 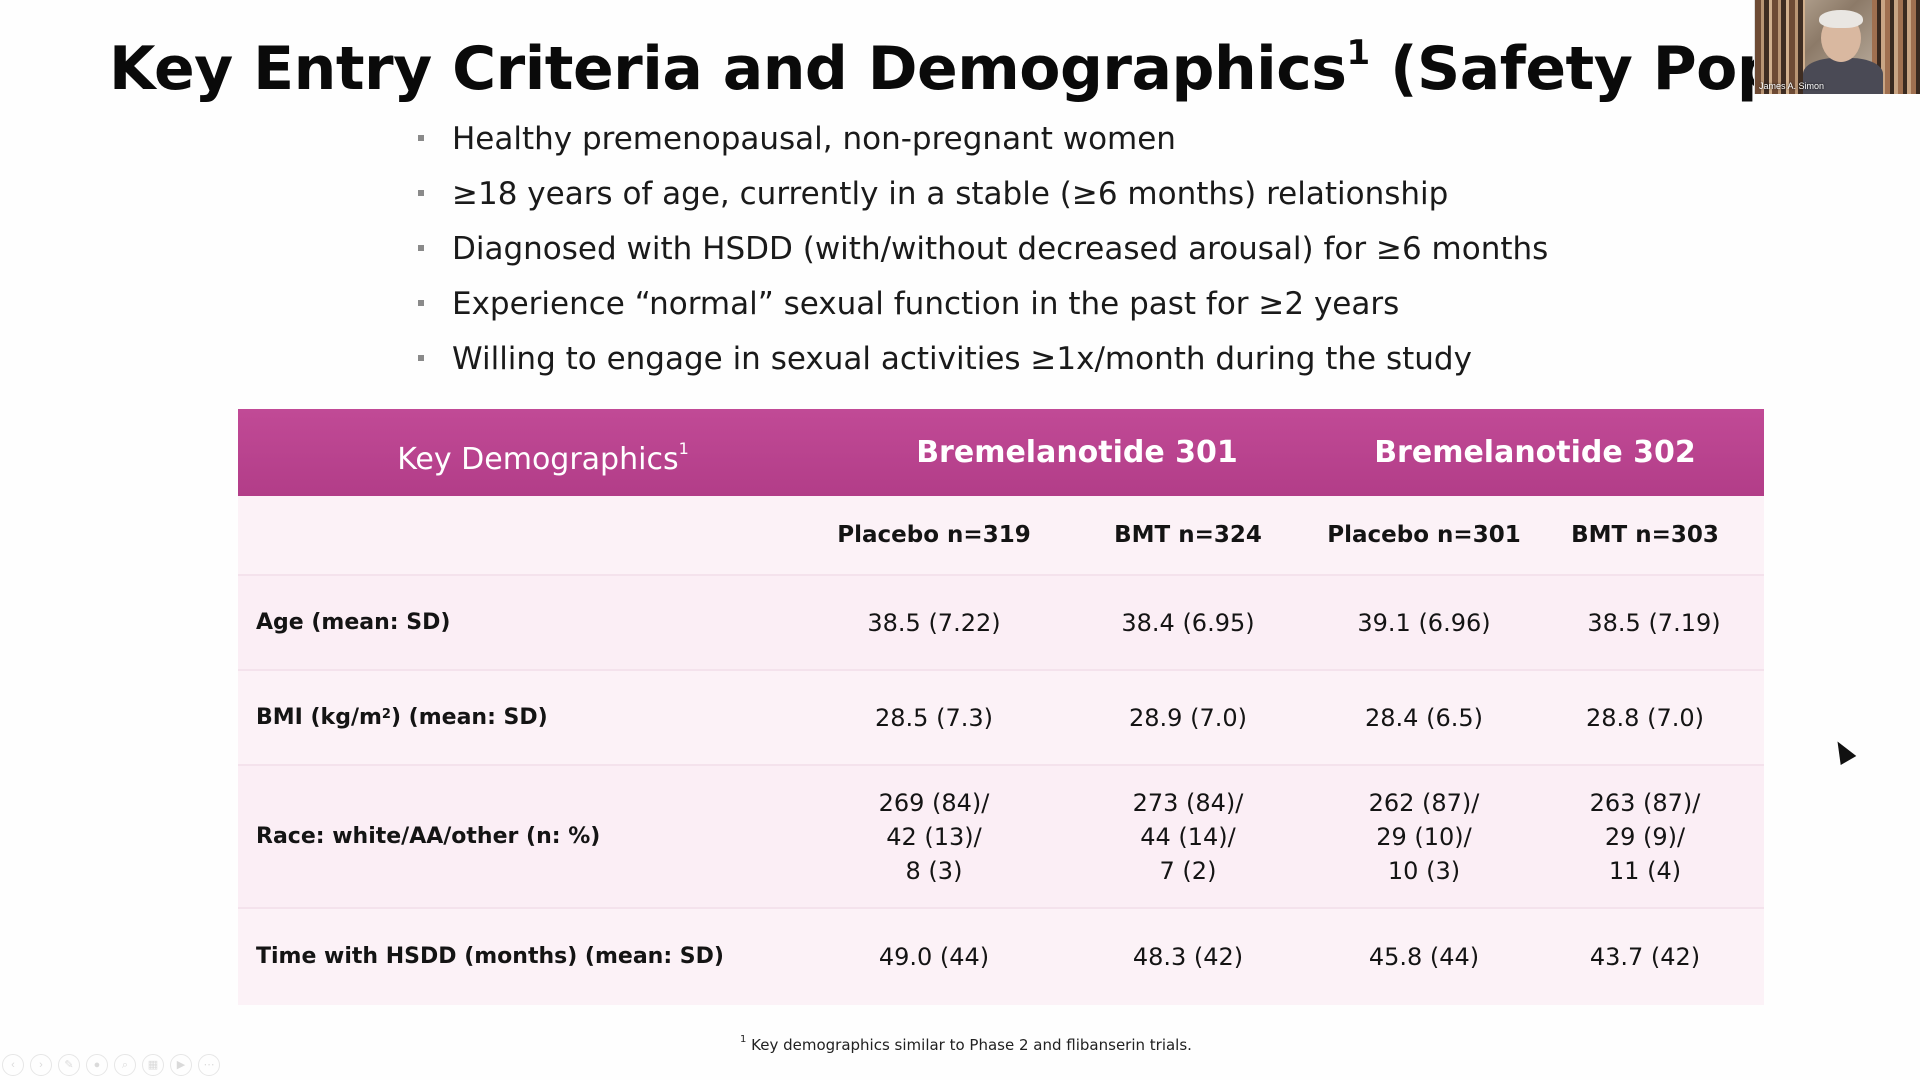 What do you see at coordinates (1843, 76) in the screenshot?
I see `presenter-body` at bounding box center [1843, 76].